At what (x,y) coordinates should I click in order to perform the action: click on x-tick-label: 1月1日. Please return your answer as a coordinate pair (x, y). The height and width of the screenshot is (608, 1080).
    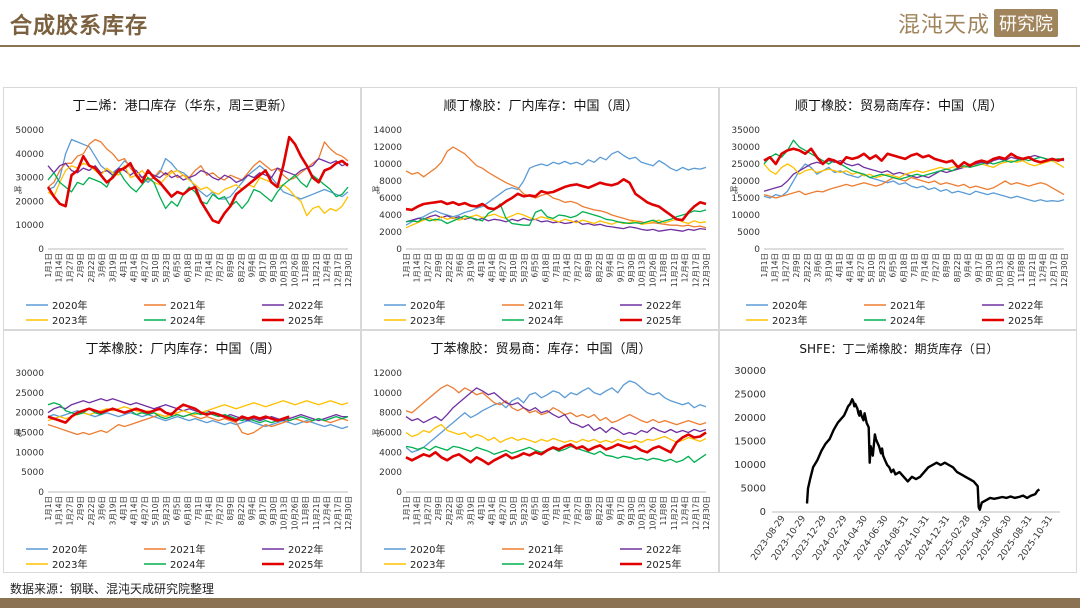
    Looking at the image, I should click on (406, 508).